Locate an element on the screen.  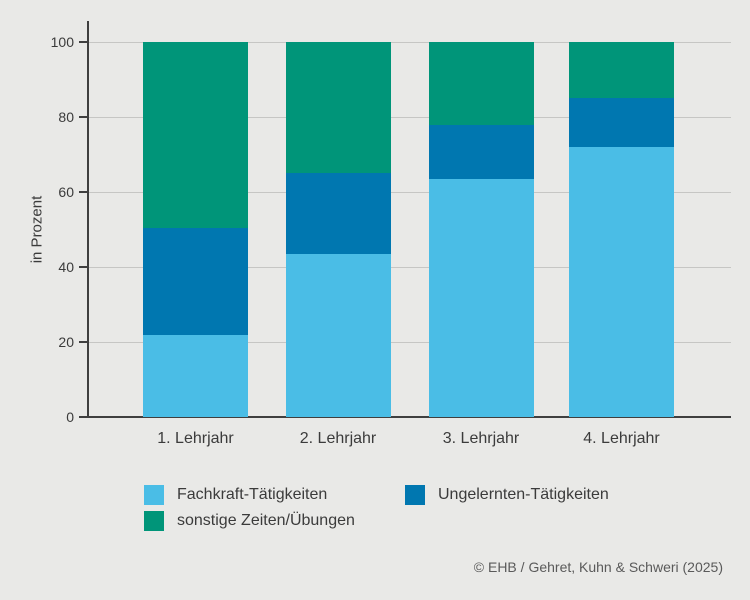
legend-item-1: Ungelernten-Tätigkeiten is located at coordinates (507, 495).